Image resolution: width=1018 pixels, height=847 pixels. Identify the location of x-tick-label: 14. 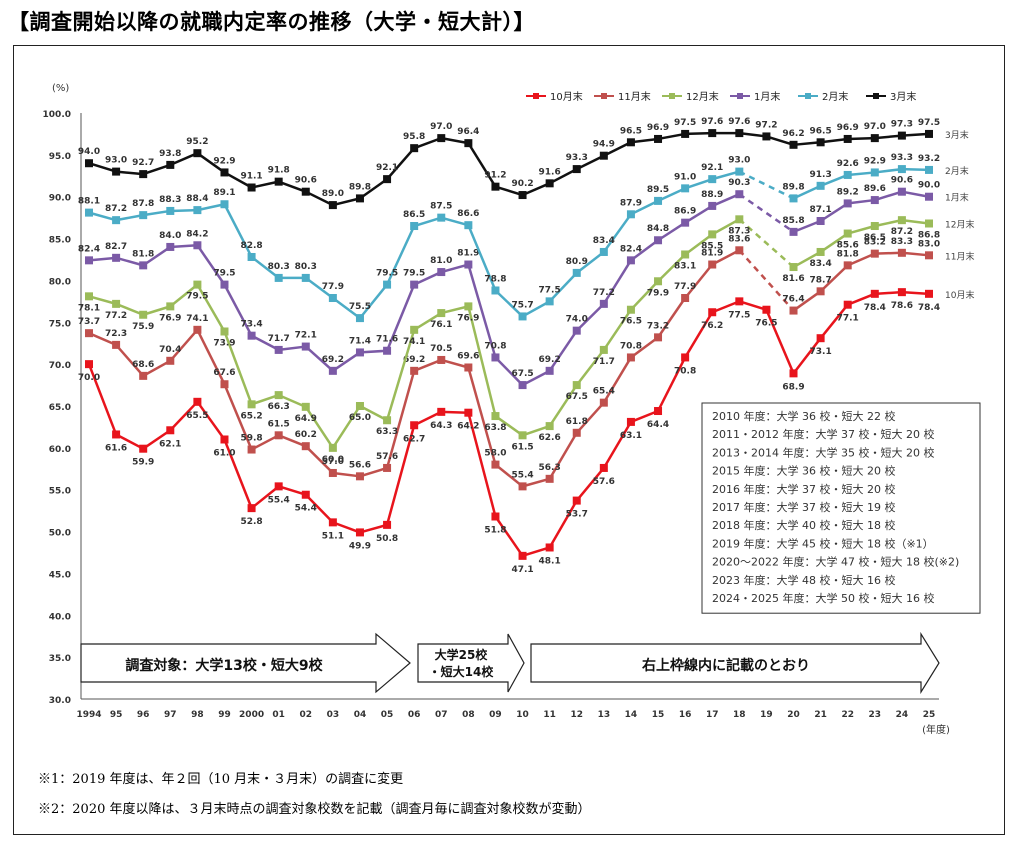
(631, 715).